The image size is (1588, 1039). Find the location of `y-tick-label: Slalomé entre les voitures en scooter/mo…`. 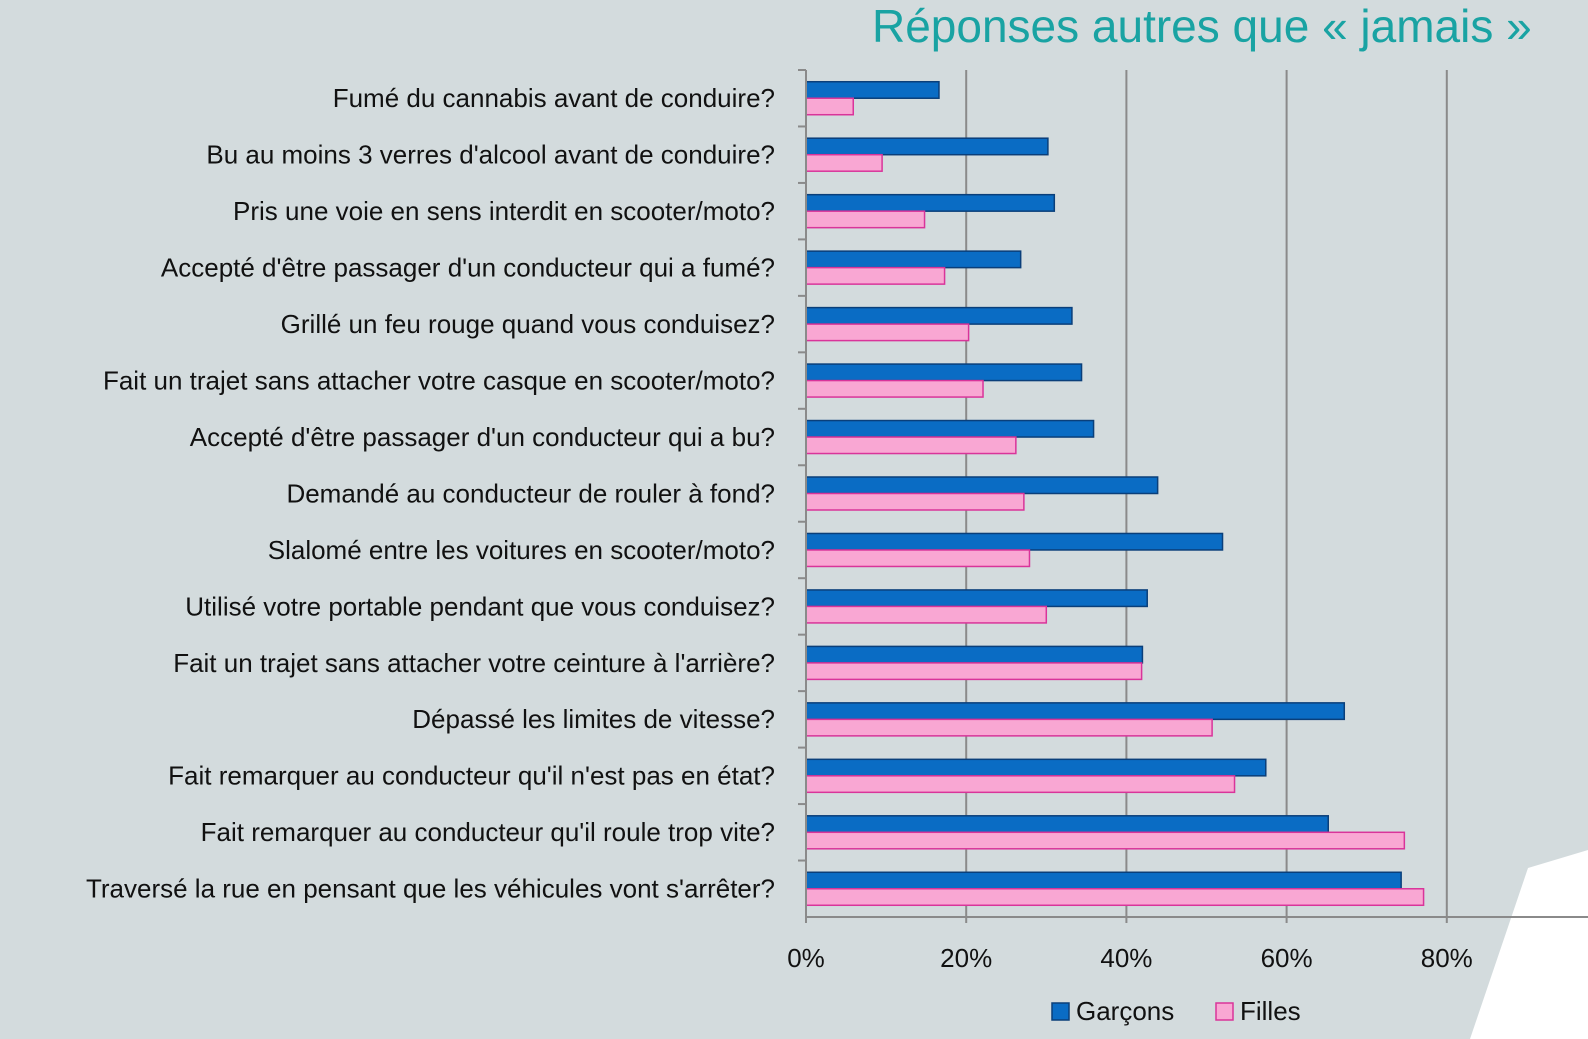

y-tick-label: Slalomé entre les voitures en scooter/mo… is located at coordinates (521, 550).